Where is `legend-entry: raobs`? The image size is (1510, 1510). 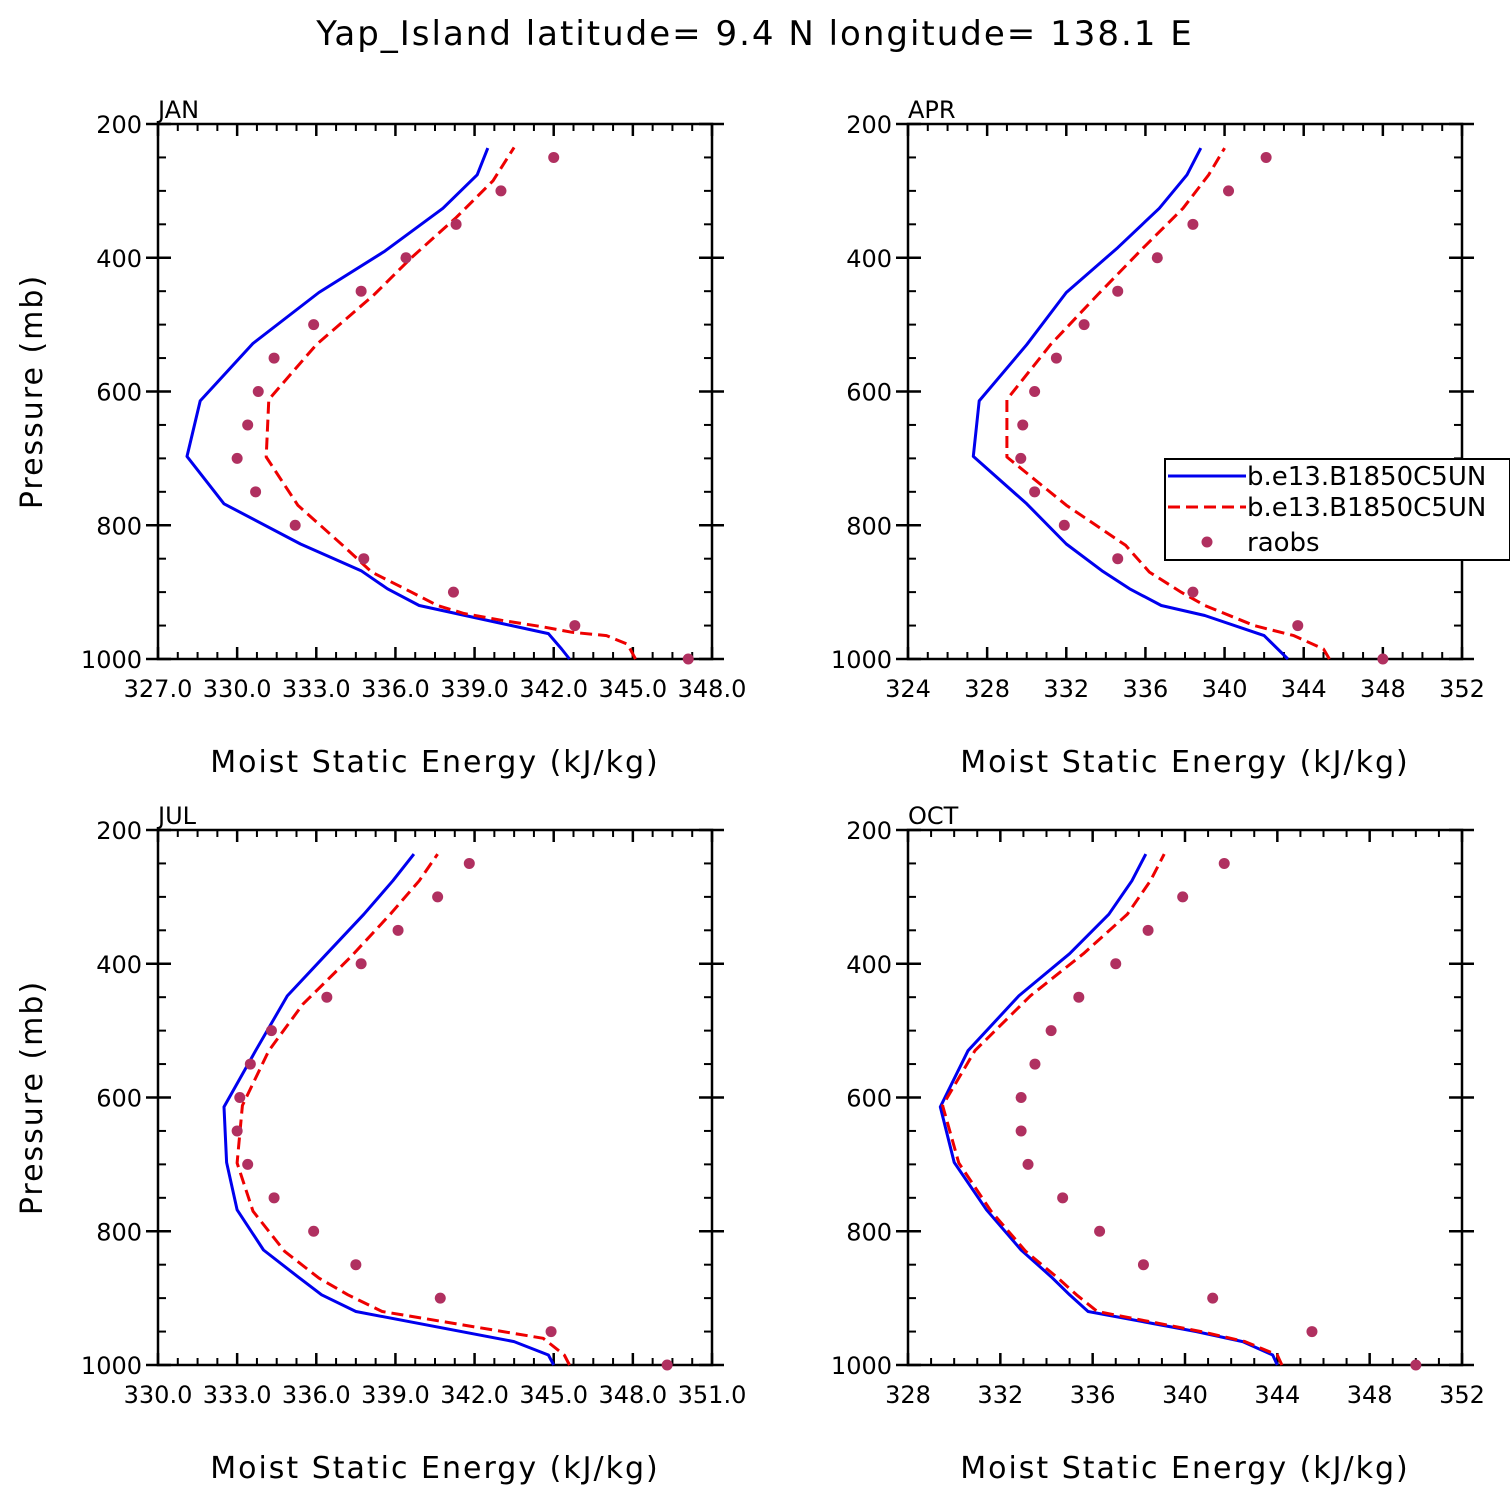 legend-entry: raobs is located at coordinates (1283, 543).